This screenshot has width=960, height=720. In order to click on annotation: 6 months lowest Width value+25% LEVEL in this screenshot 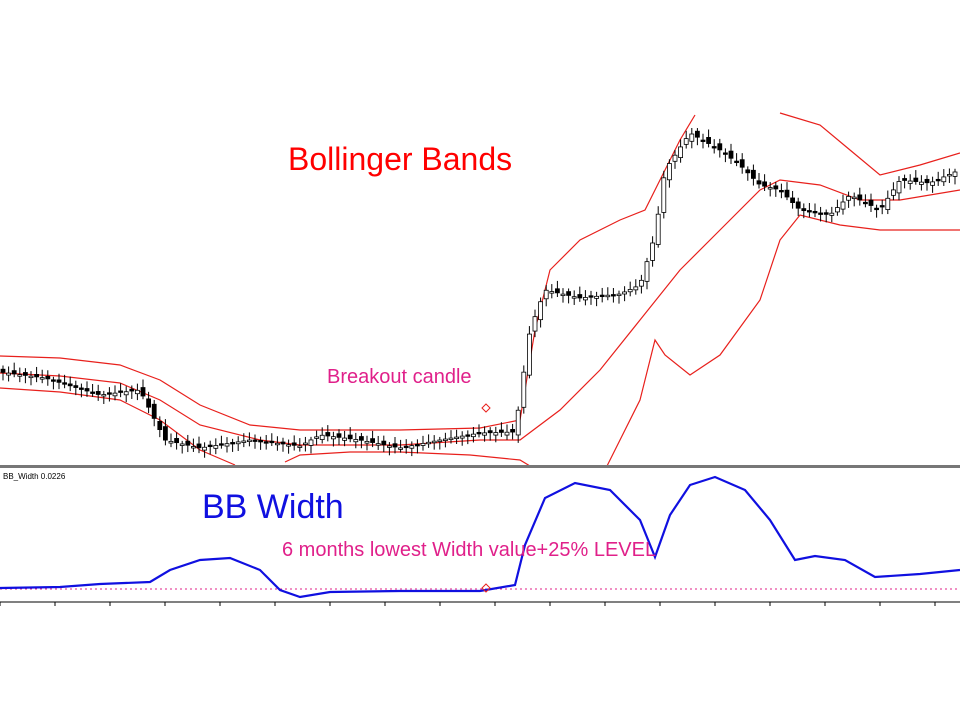, I will do `click(469, 550)`.